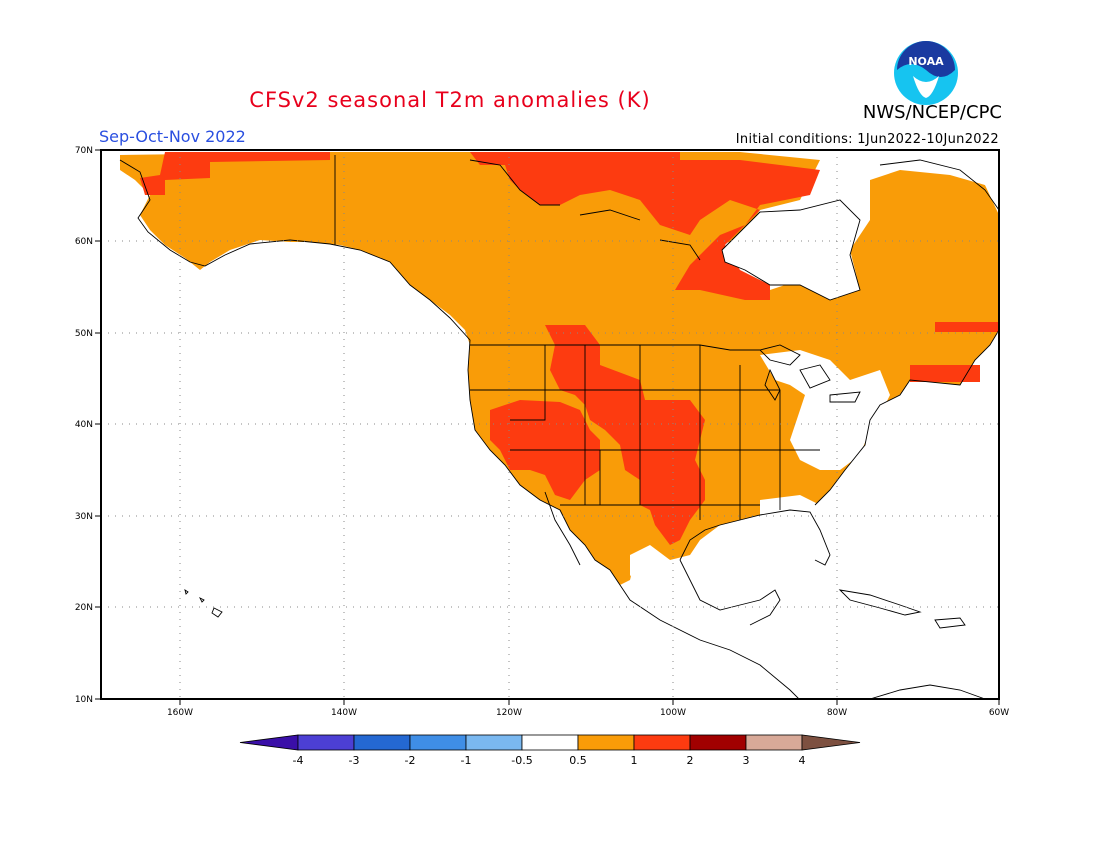 Image resolution: width=1100 pixels, height=850 pixels. I want to click on lat-labels: 70N 60N 50N 40N 30N 20N 10N, so click(84, 425).